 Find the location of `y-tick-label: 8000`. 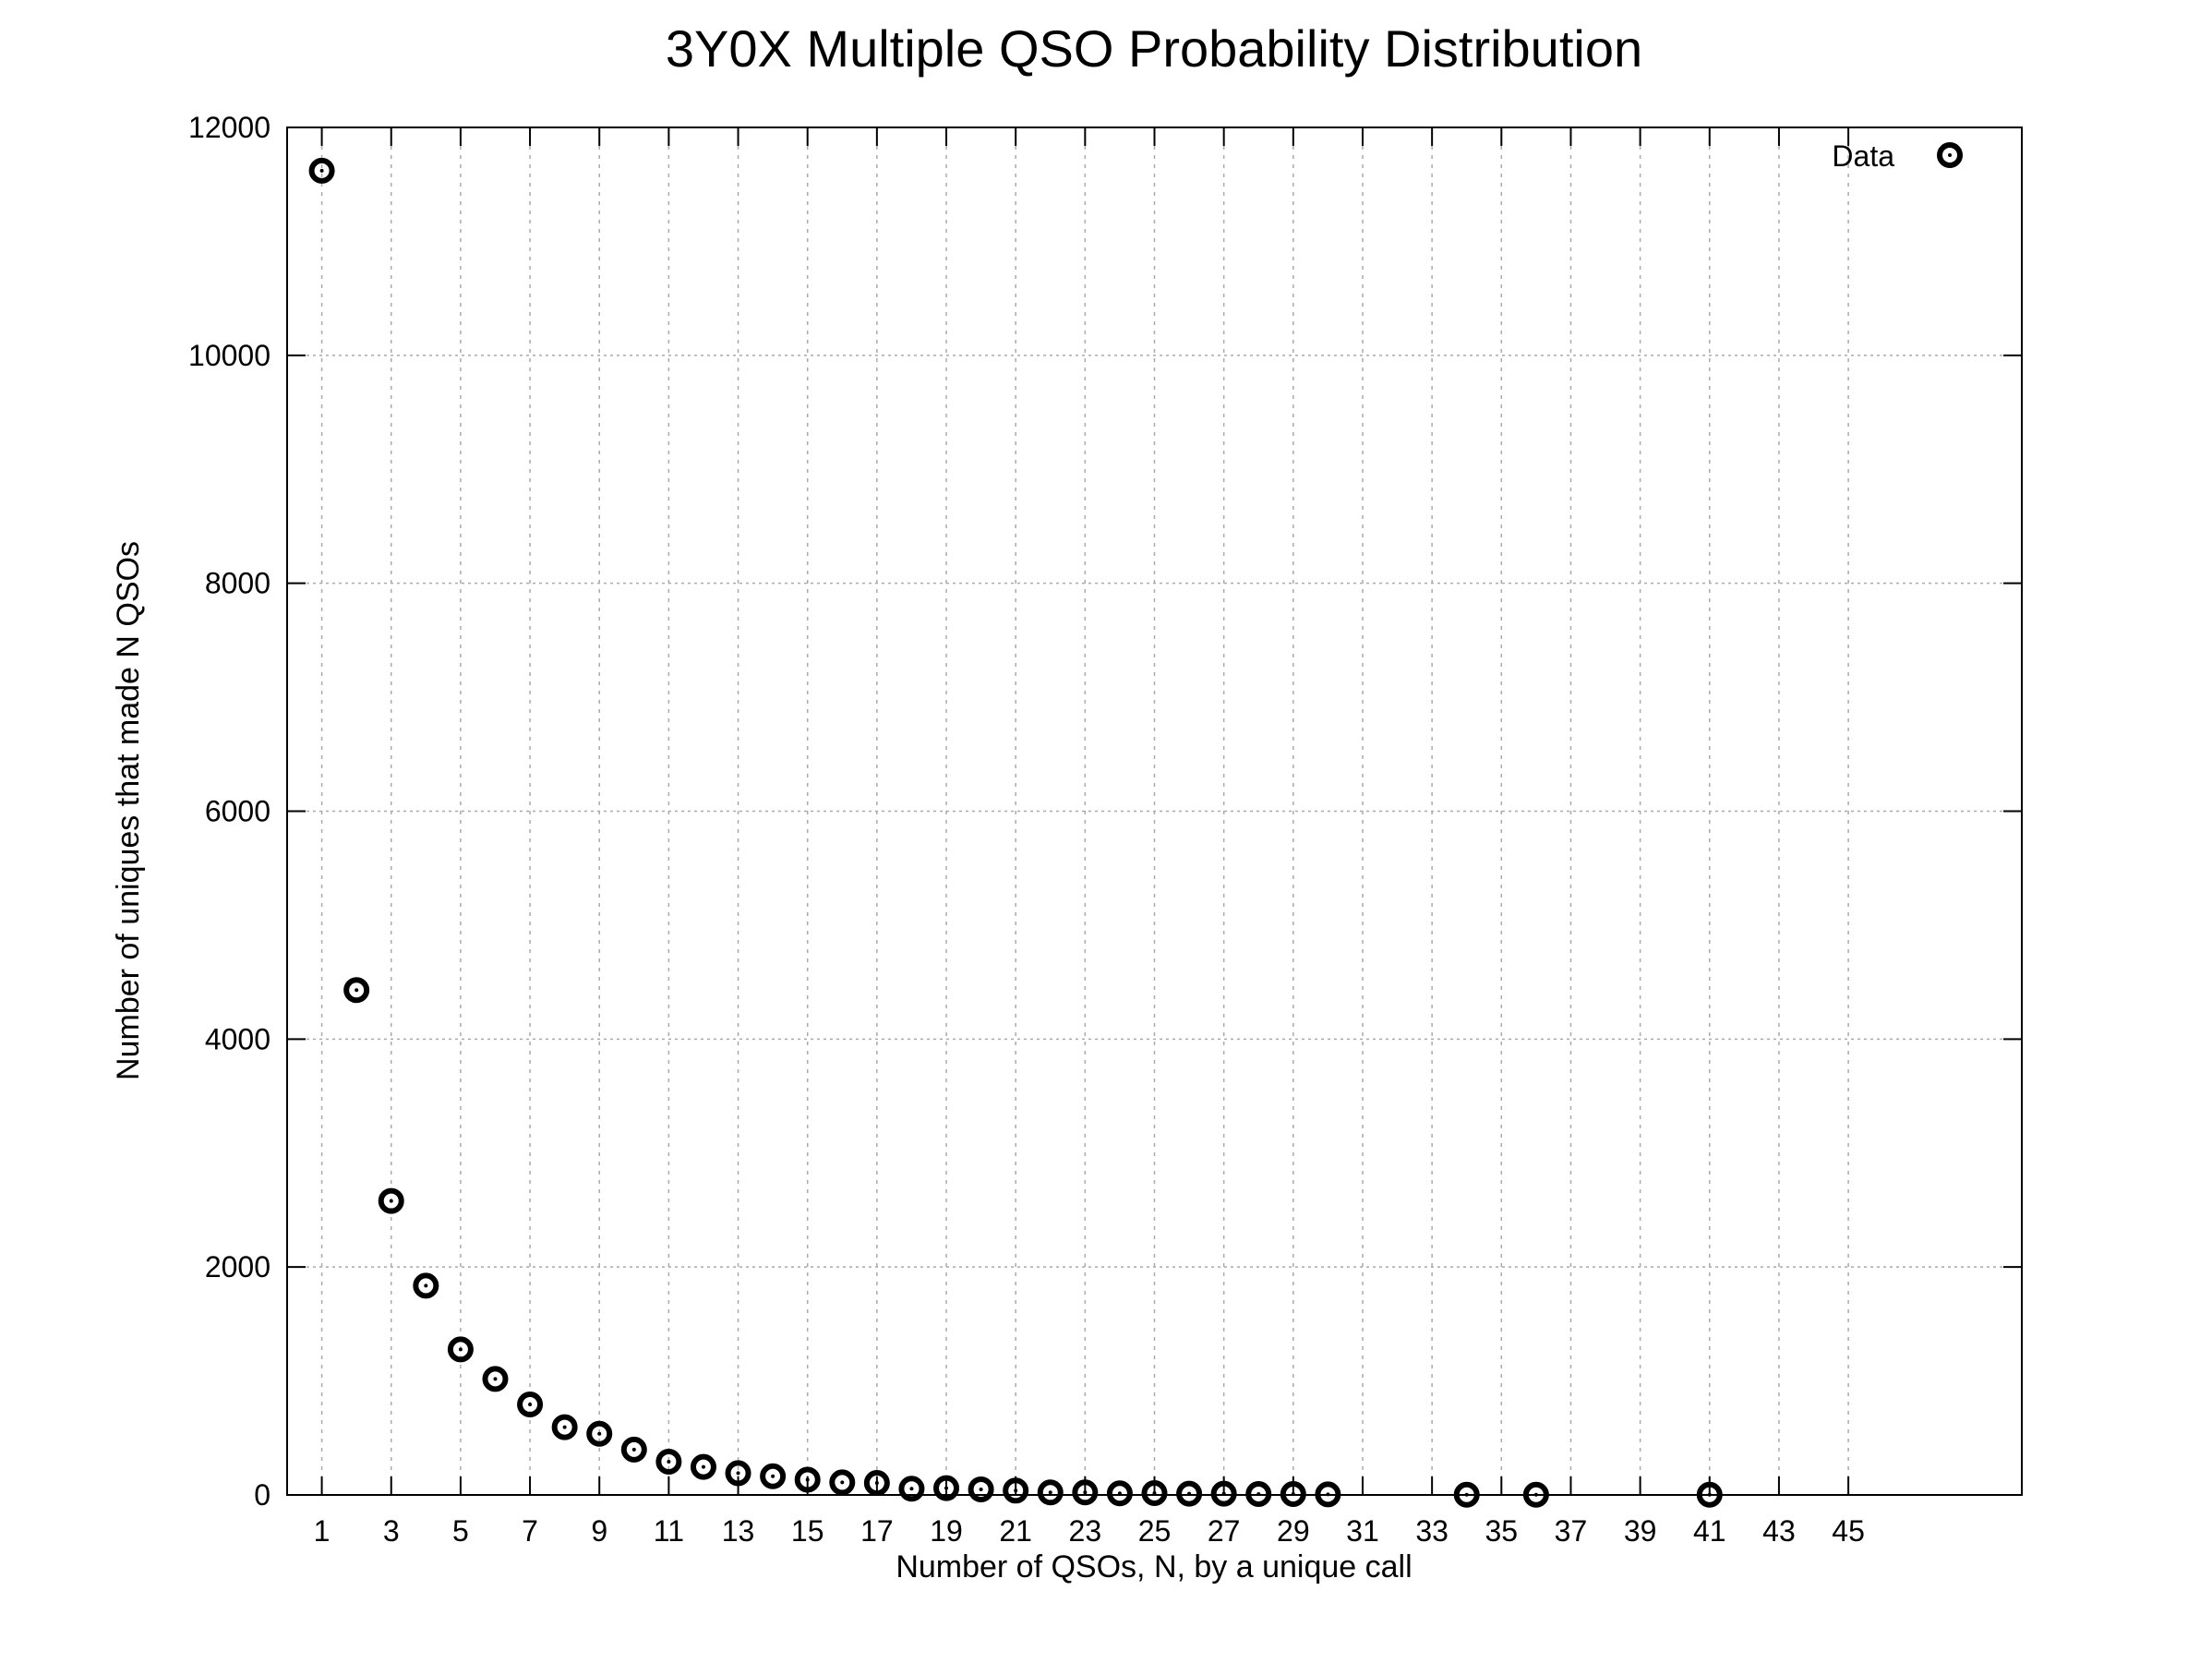

y-tick-label: 8000 is located at coordinates (237, 583).